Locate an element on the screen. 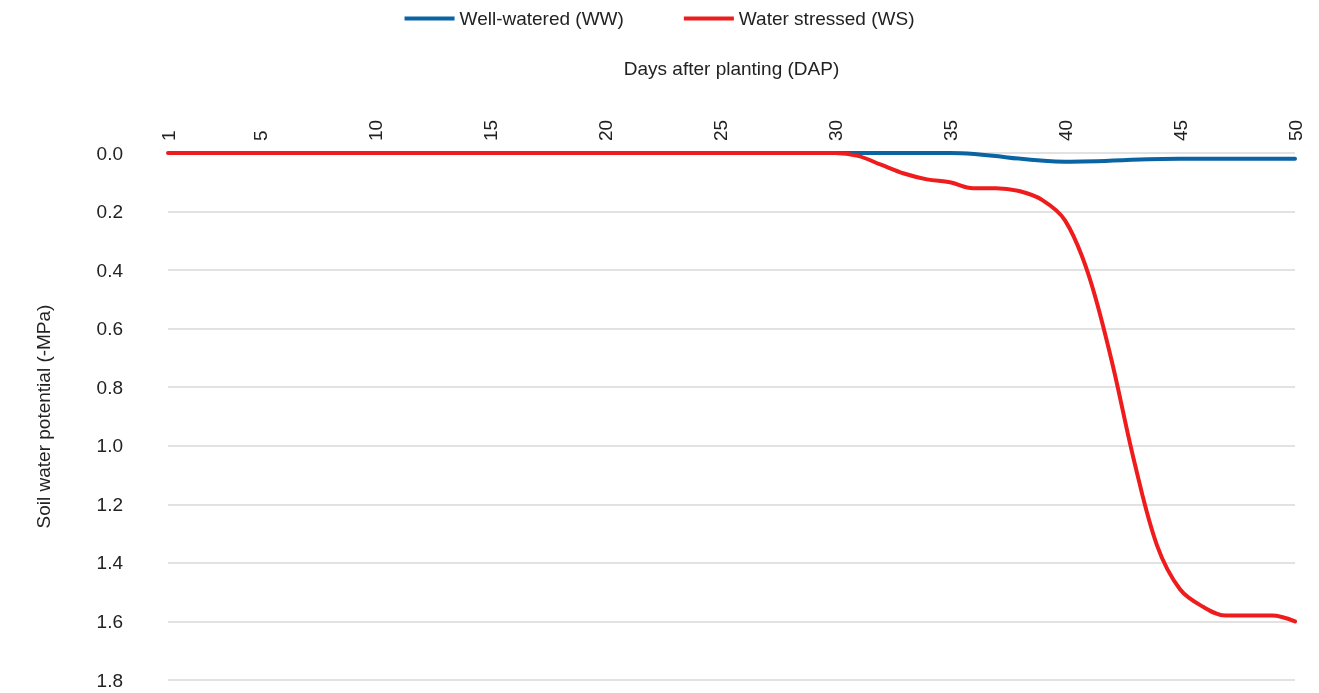 The image size is (1319, 693). x-tick-label: 40 is located at coordinates (1065, 130).